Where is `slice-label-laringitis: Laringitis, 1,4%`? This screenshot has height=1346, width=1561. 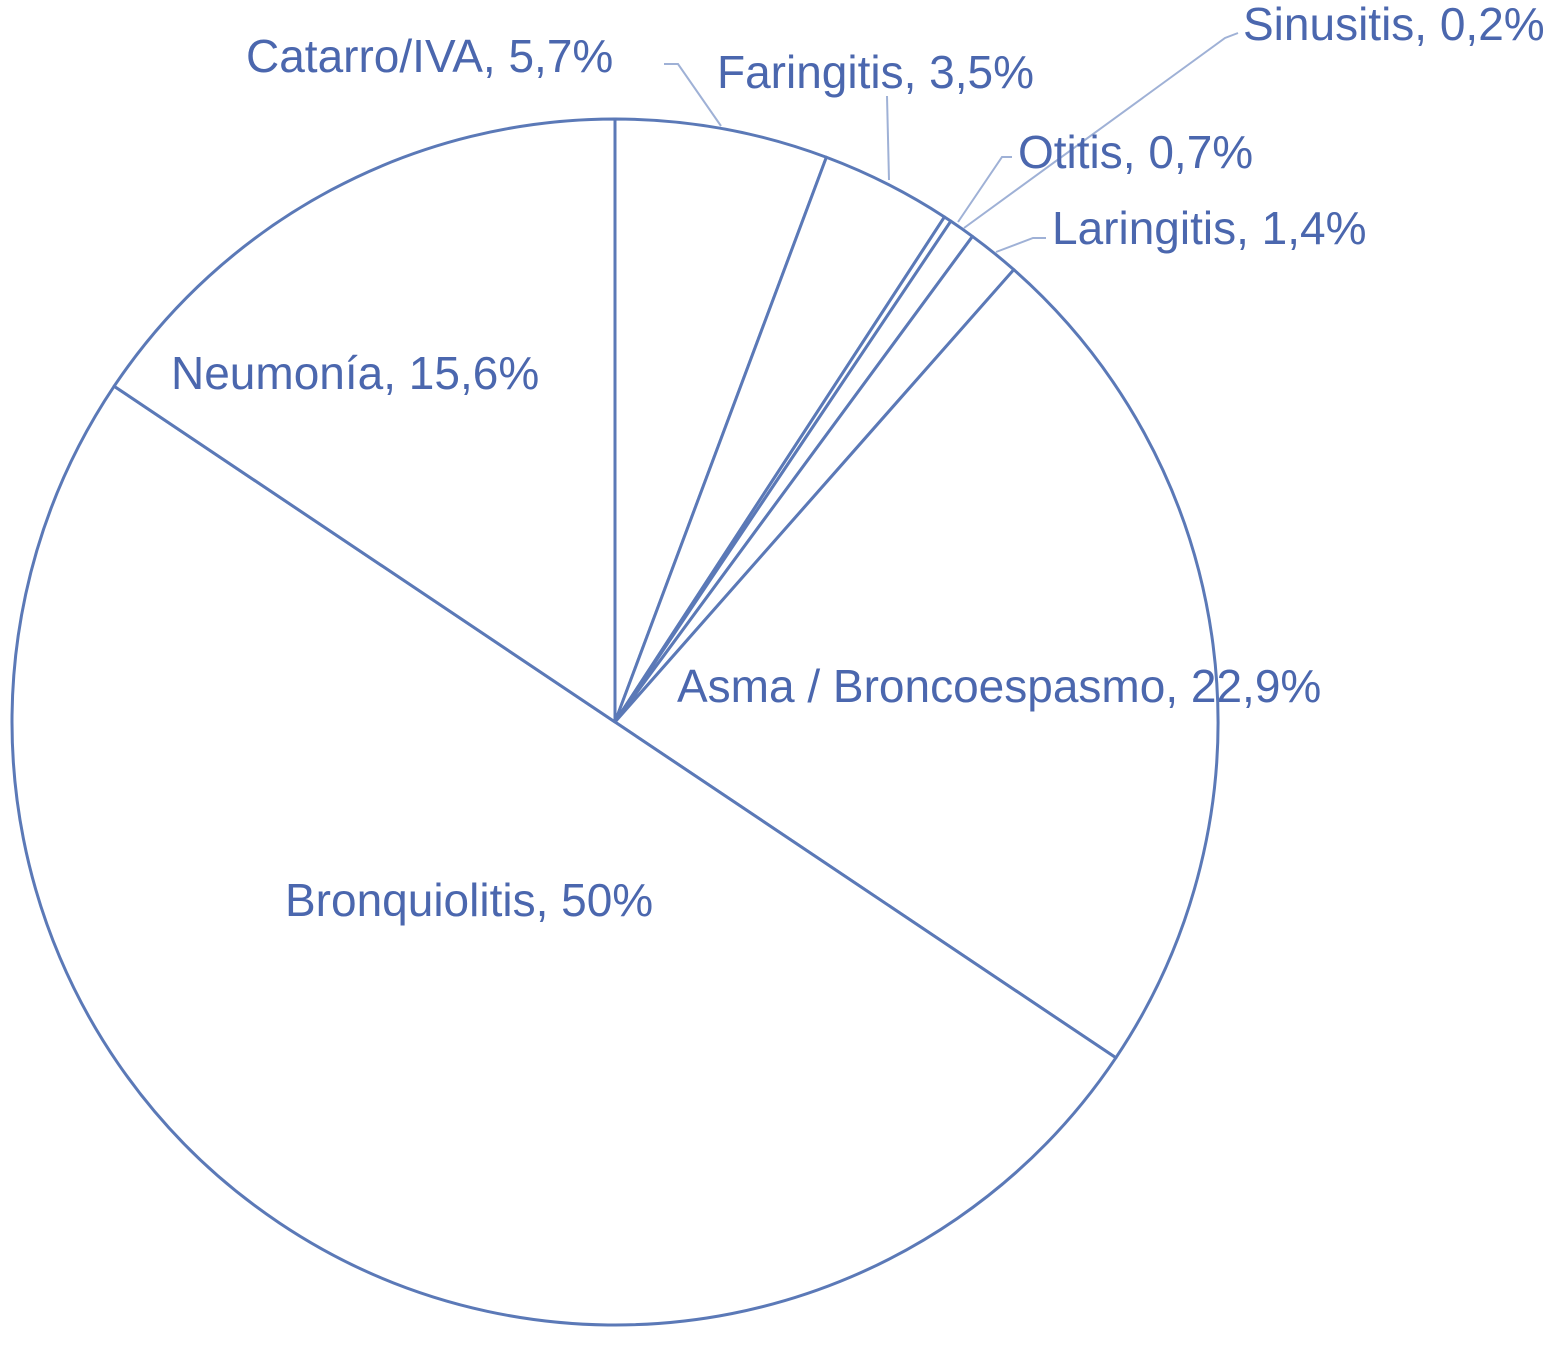 slice-label-laringitis: Laringitis, 1,4% is located at coordinates (1209, 228).